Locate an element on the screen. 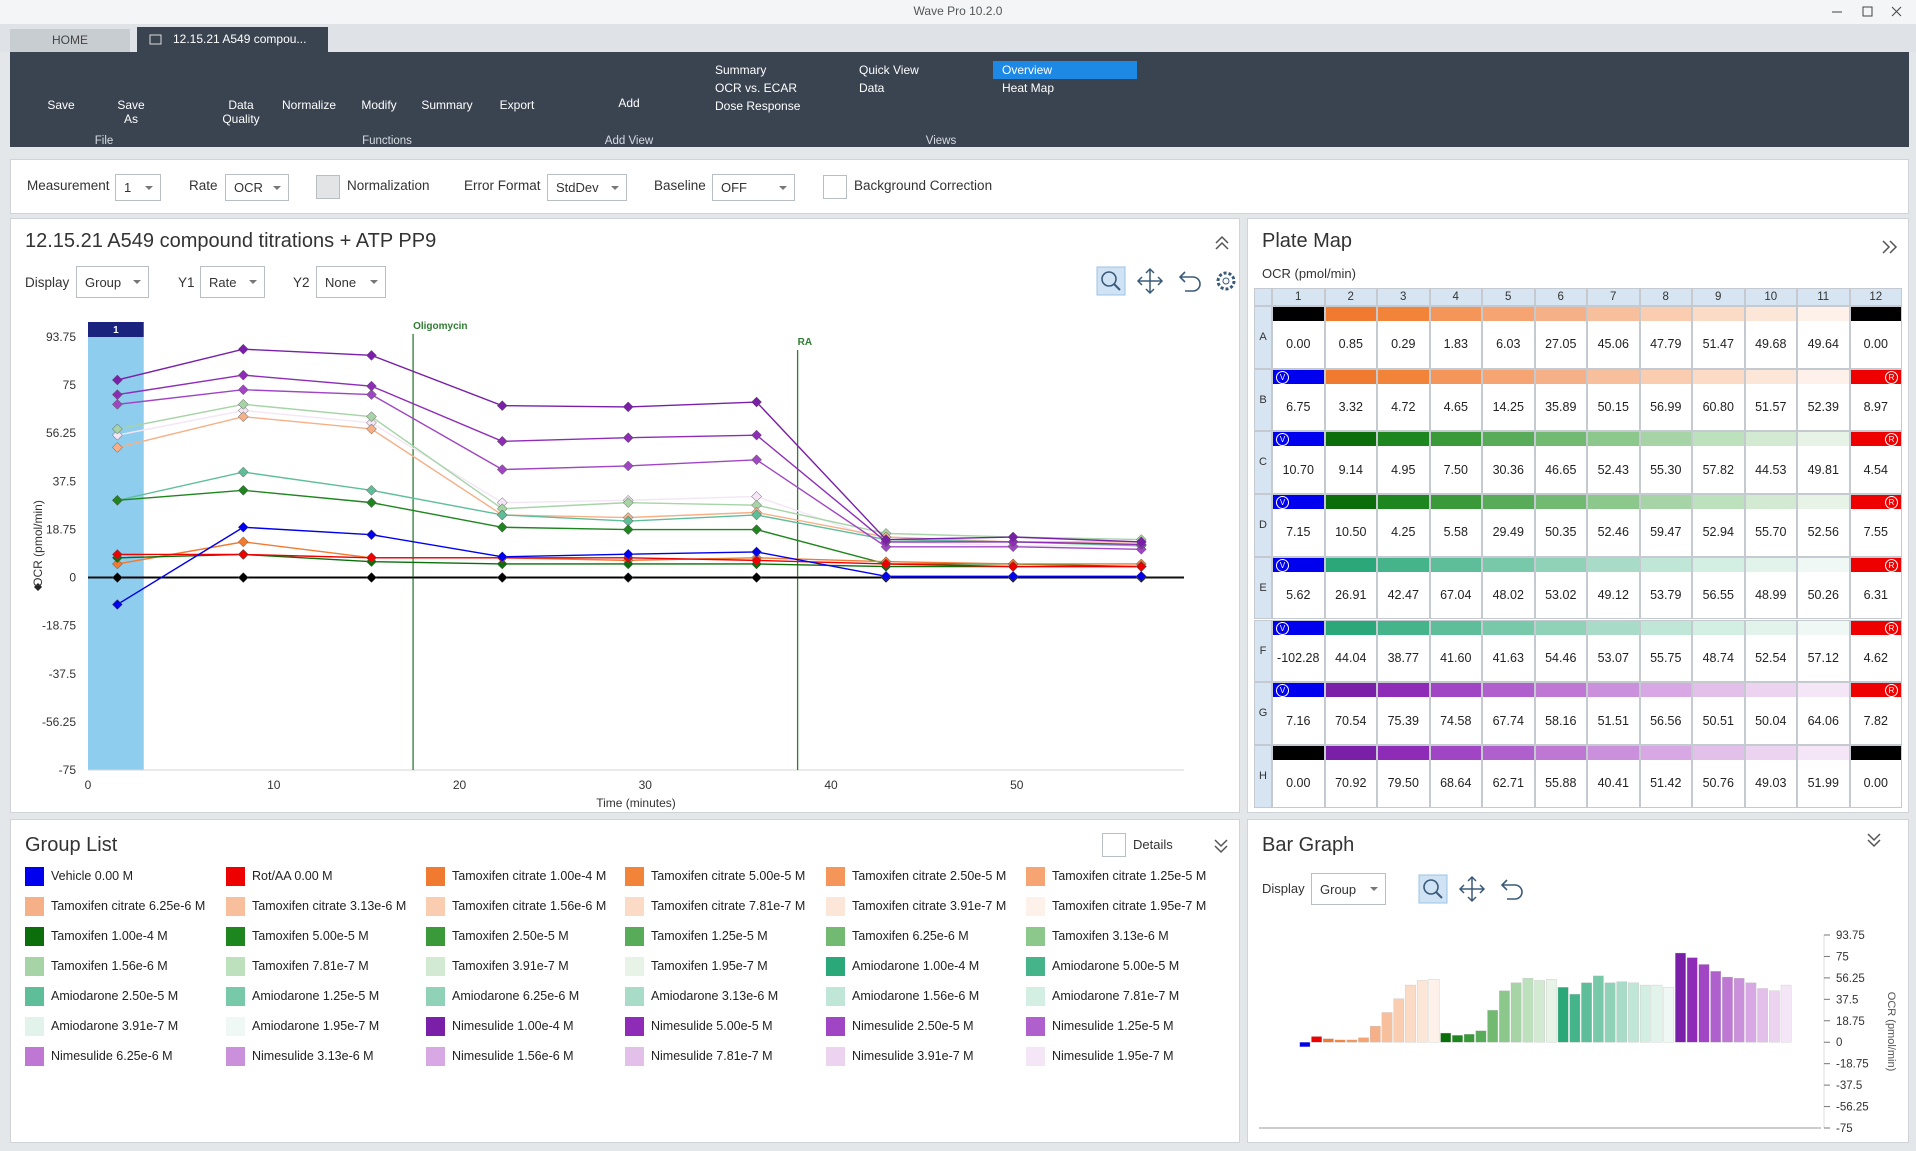 The image size is (1916, 1151). well: 49.12 is located at coordinates (1613, 588).